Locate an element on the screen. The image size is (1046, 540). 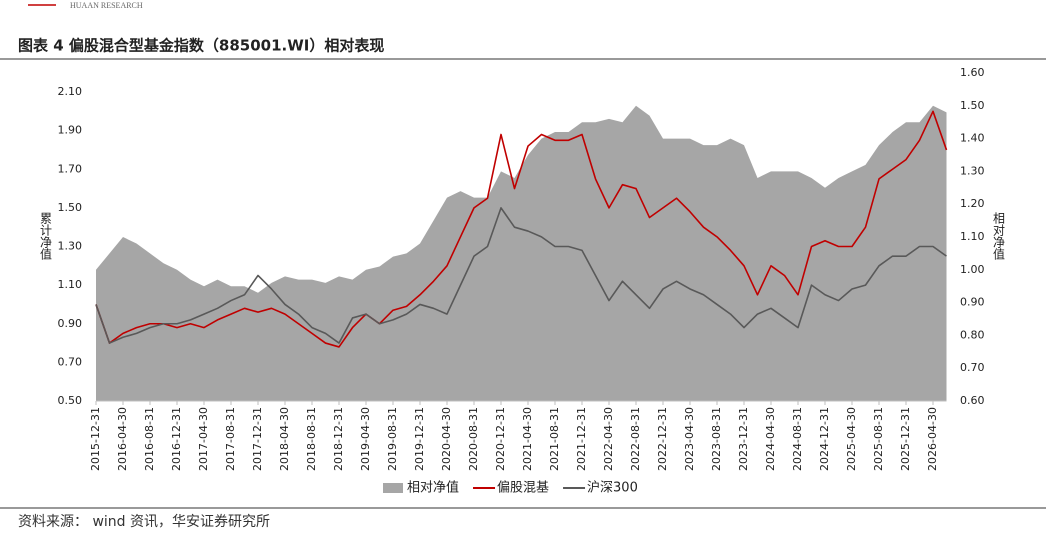
y2-axis-title: 相对净值 is located at coordinates (999, 236).